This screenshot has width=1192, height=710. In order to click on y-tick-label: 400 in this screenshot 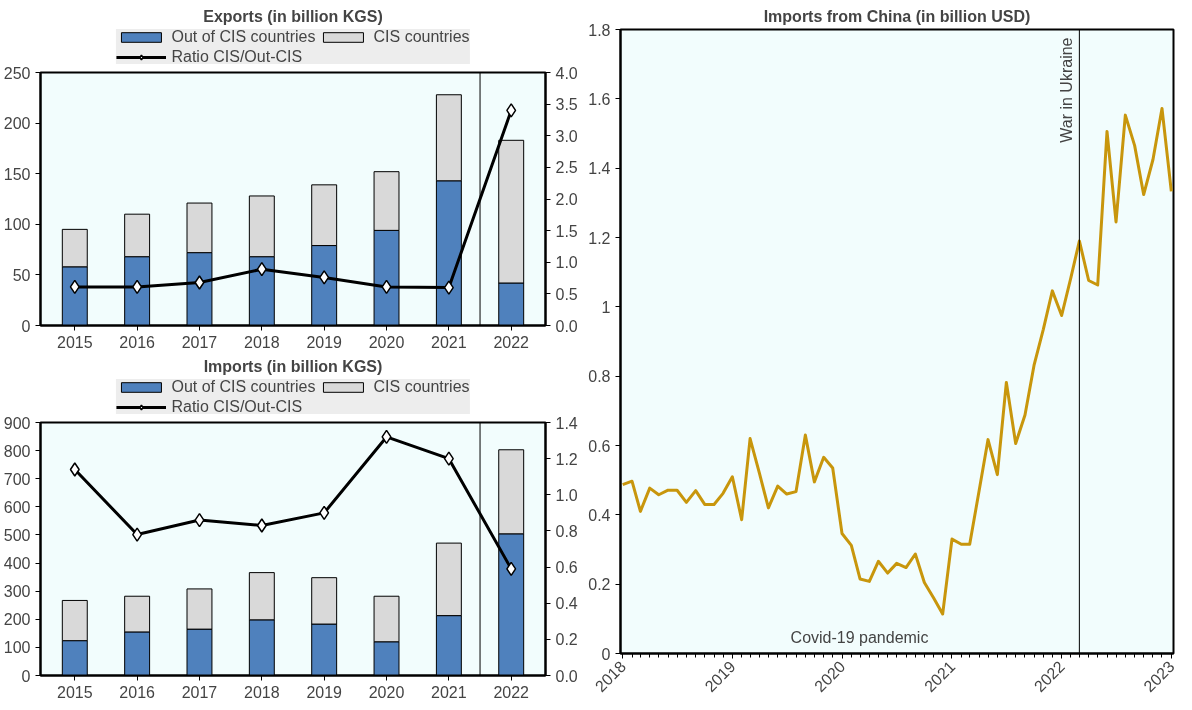, I will do `click(17, 564)`.